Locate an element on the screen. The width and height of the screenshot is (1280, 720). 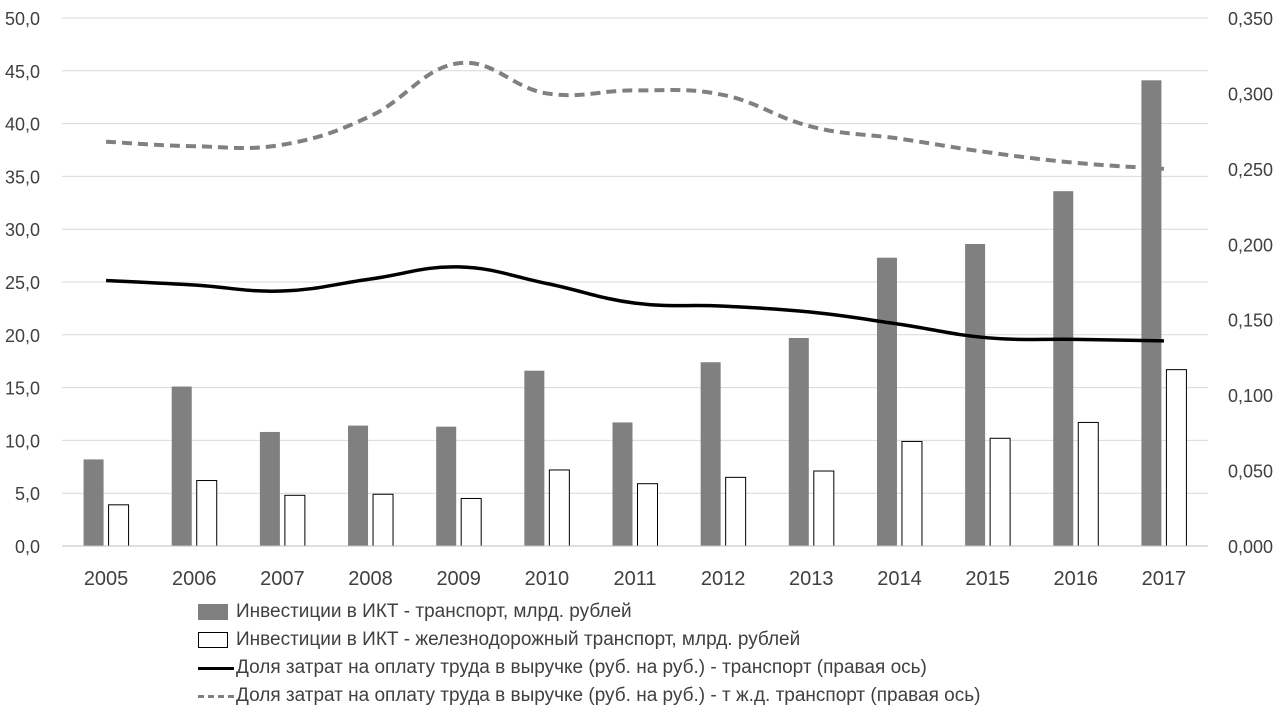
x-tick-label: 2006 is located at coordinates (194, 579).